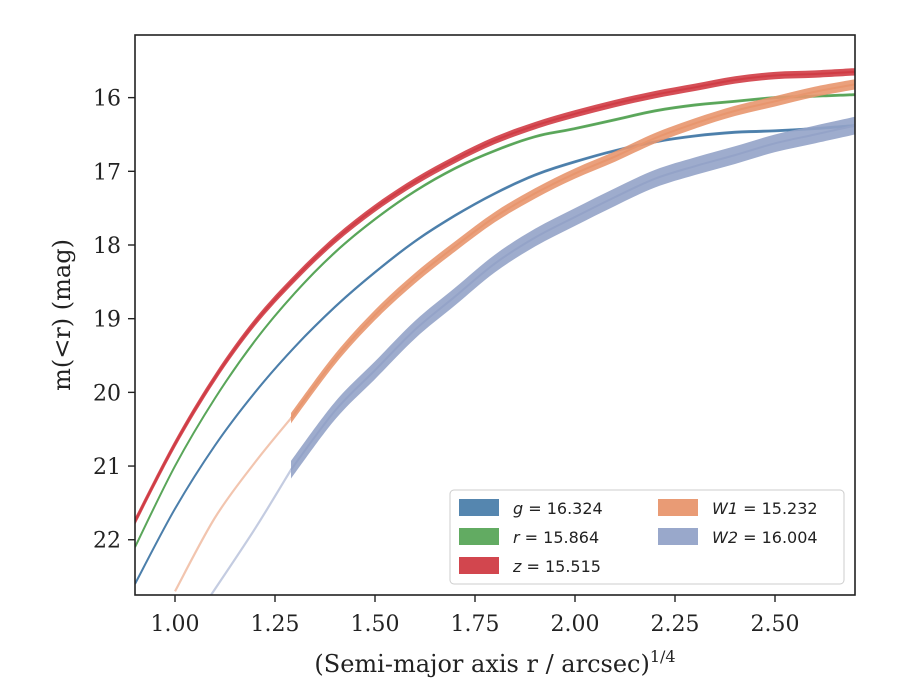 Image resolution: width=900 pixels, height=700 pixels. What do you see at coordinates (107, 393) in the screenshot?
I see `y-tick-label: 20` at bounding box center [107, 393].